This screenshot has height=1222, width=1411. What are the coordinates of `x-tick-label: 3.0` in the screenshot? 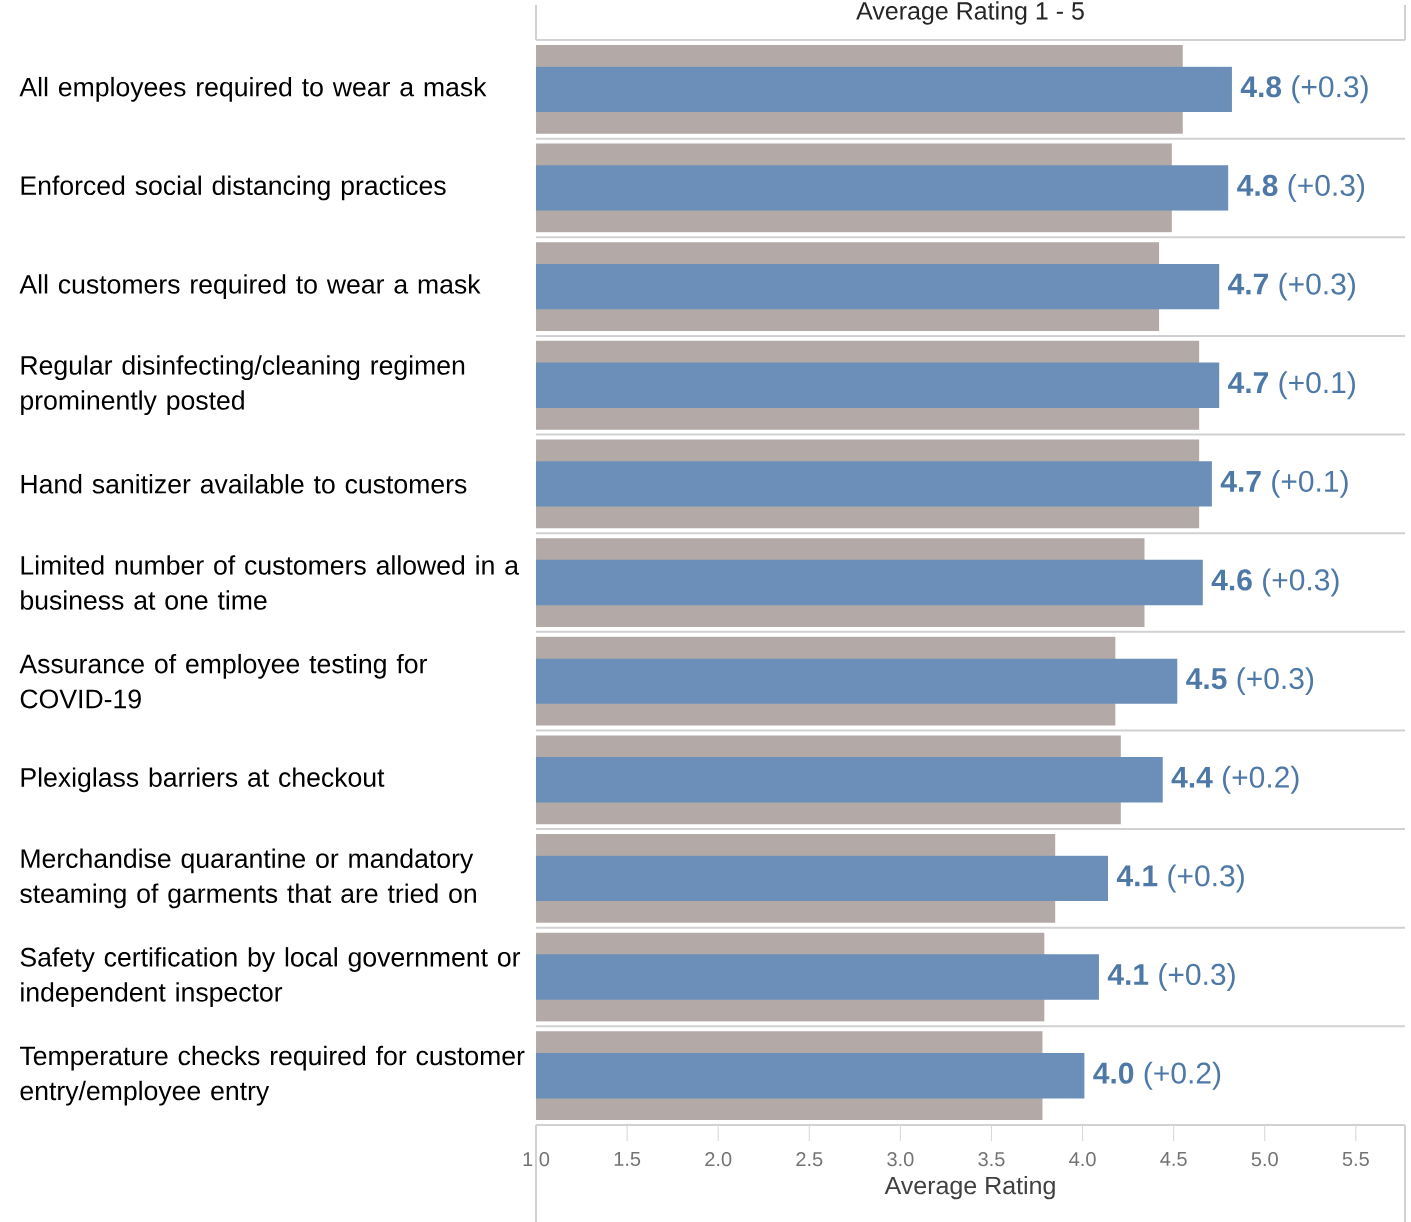 It's located at (900, 1159).